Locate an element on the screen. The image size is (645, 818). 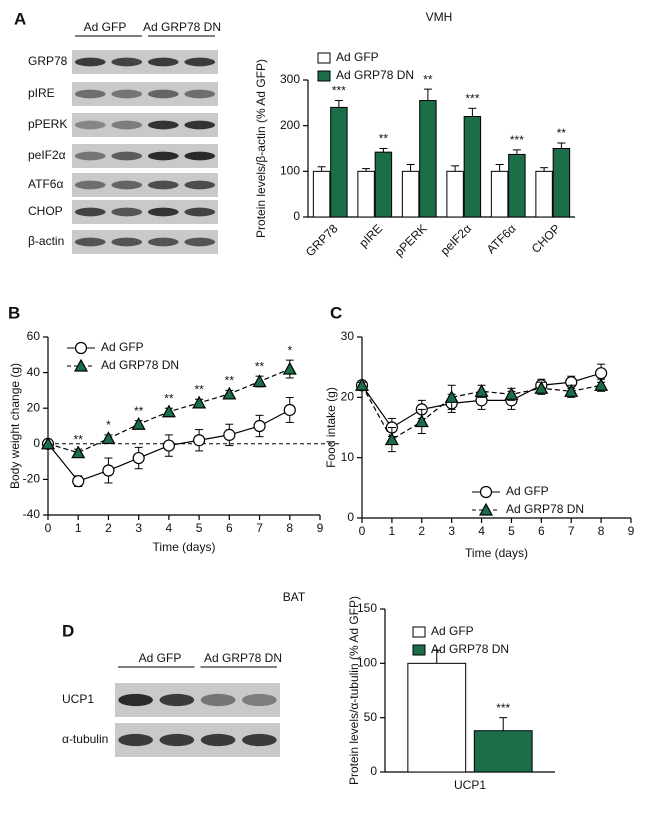
y-tick-label: 60 is located at coordinates (34, 336).